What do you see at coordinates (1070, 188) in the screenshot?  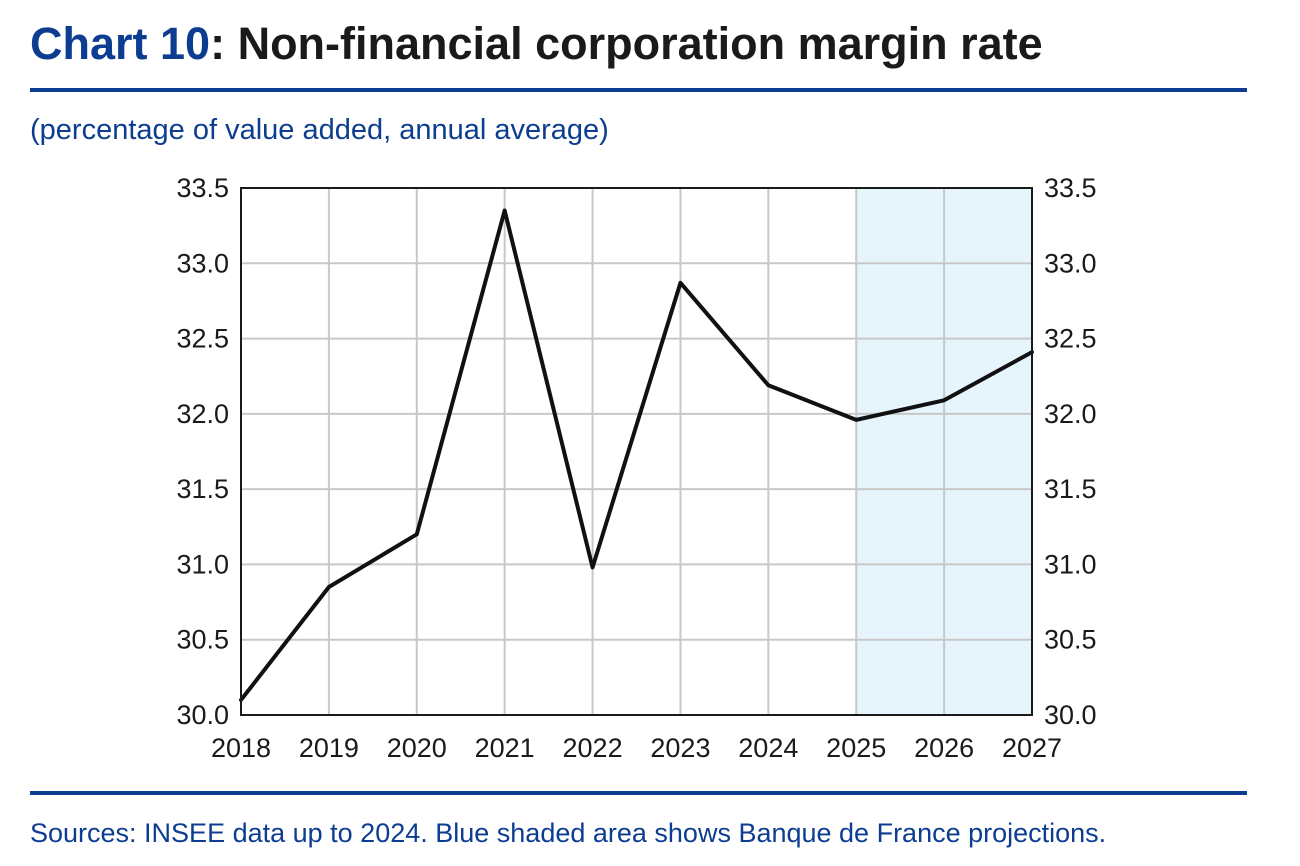 I see `y-tick-label-right: 33.5` at bounding box center [1070, 188].